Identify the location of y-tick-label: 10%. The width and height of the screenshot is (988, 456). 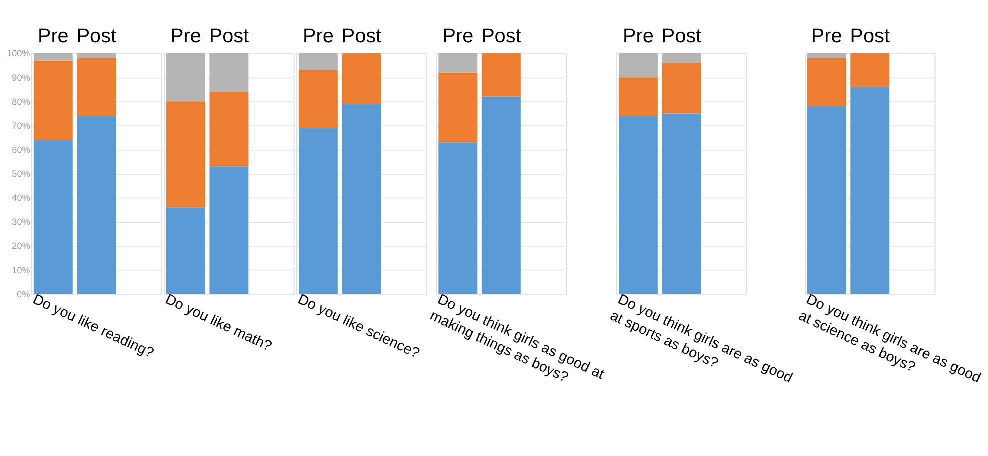
(21, 270).